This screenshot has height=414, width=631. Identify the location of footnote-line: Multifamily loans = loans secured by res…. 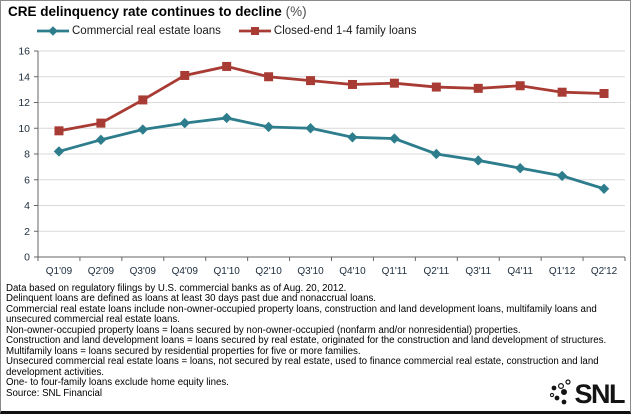
(183, 351).